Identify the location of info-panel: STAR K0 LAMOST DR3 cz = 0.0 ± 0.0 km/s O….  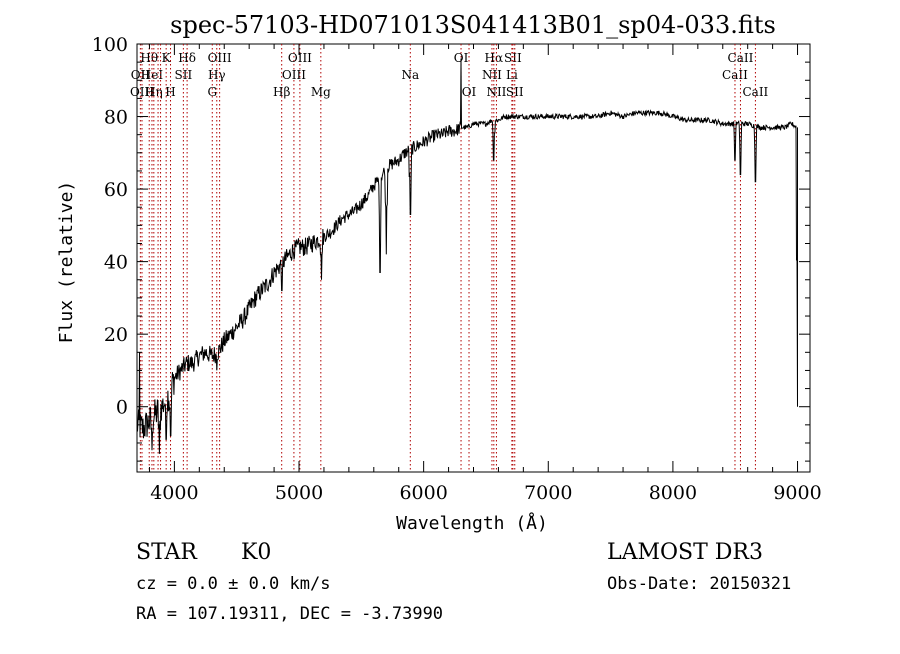
(463, 582).